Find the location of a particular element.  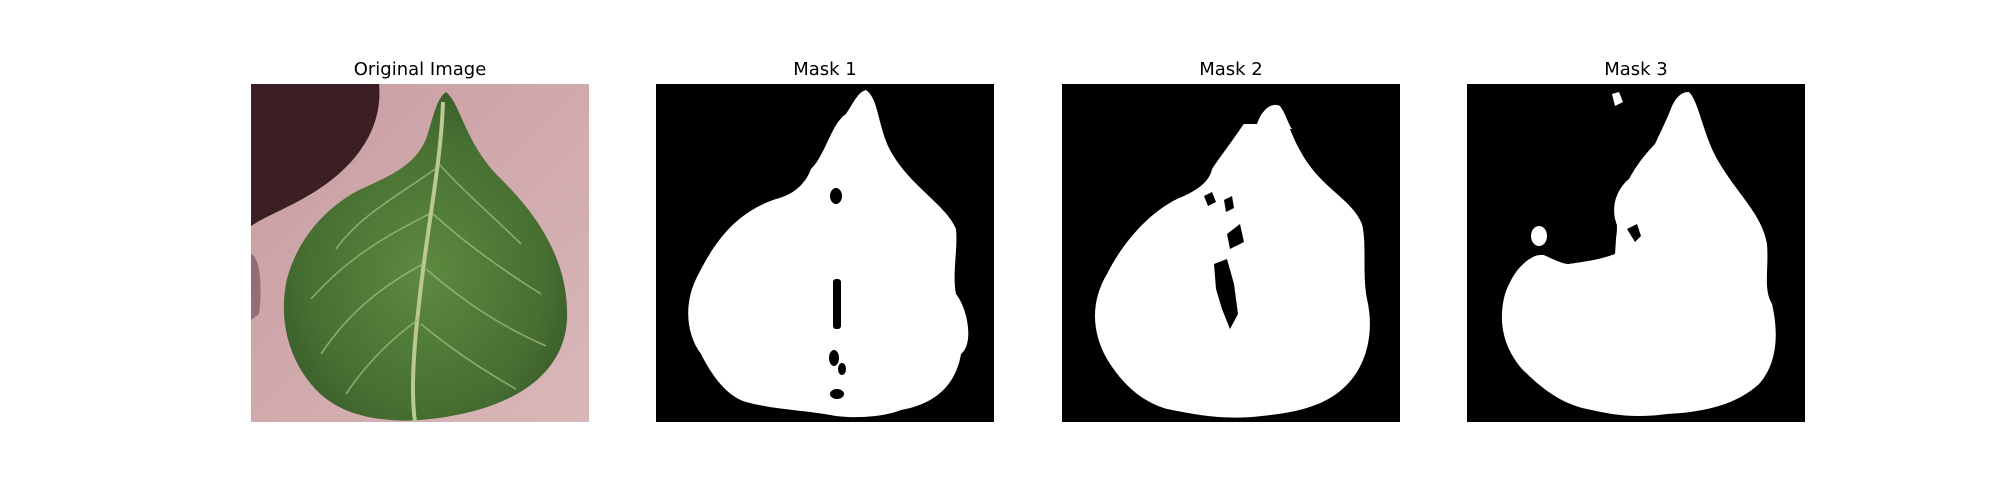

panel-title: Mask 3 is located at coordinates (1636, 69).